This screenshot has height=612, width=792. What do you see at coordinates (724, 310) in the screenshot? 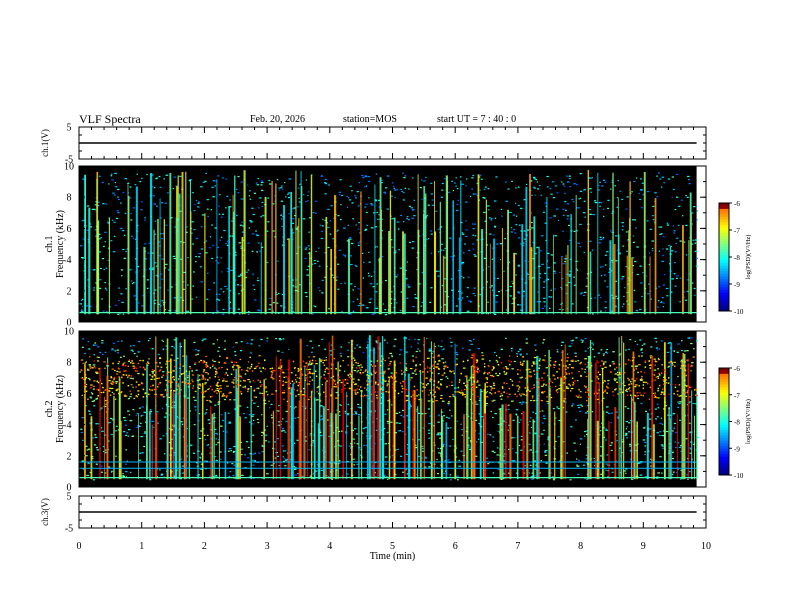
I see `colorbar-segment` at bounding box center [724, 310].